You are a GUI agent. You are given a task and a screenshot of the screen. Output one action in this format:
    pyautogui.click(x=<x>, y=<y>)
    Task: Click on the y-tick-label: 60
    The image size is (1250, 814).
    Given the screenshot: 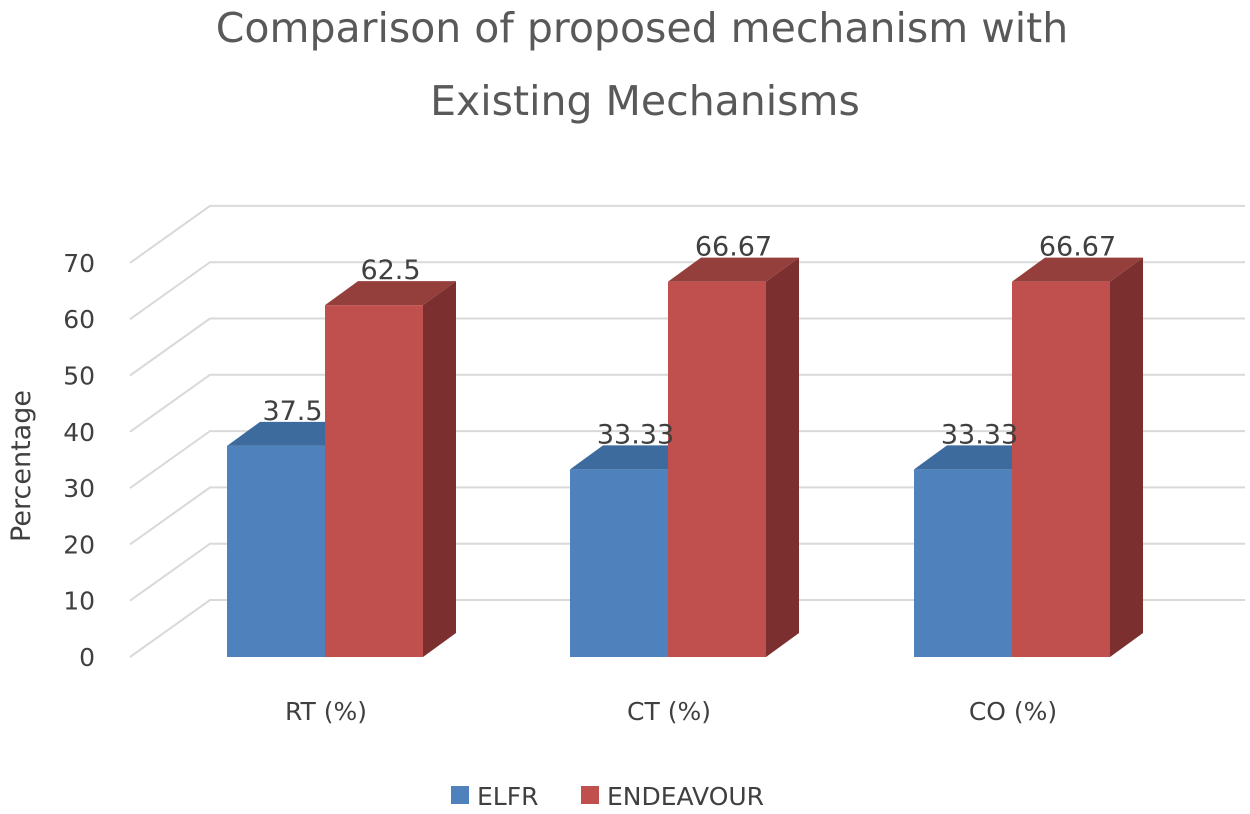 What is the action you would take?
    pyautogui.click(x=79, y=319)
    